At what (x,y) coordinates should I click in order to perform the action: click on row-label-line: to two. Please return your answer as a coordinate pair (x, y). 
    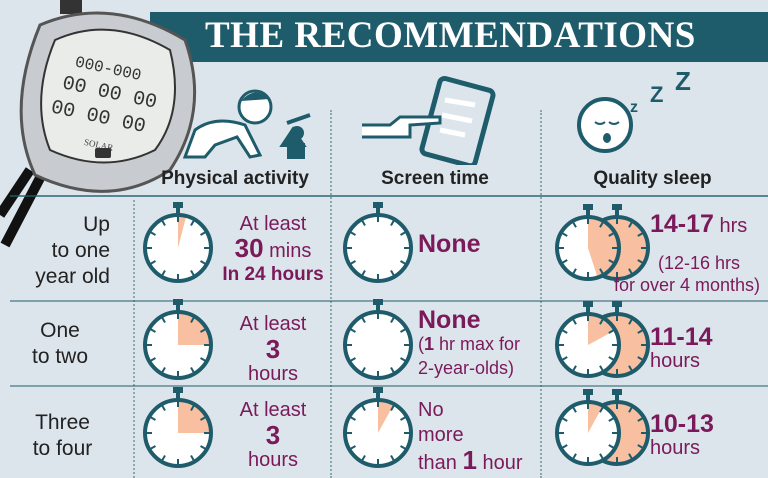
    Looking at the image, I should click on (60, 356).